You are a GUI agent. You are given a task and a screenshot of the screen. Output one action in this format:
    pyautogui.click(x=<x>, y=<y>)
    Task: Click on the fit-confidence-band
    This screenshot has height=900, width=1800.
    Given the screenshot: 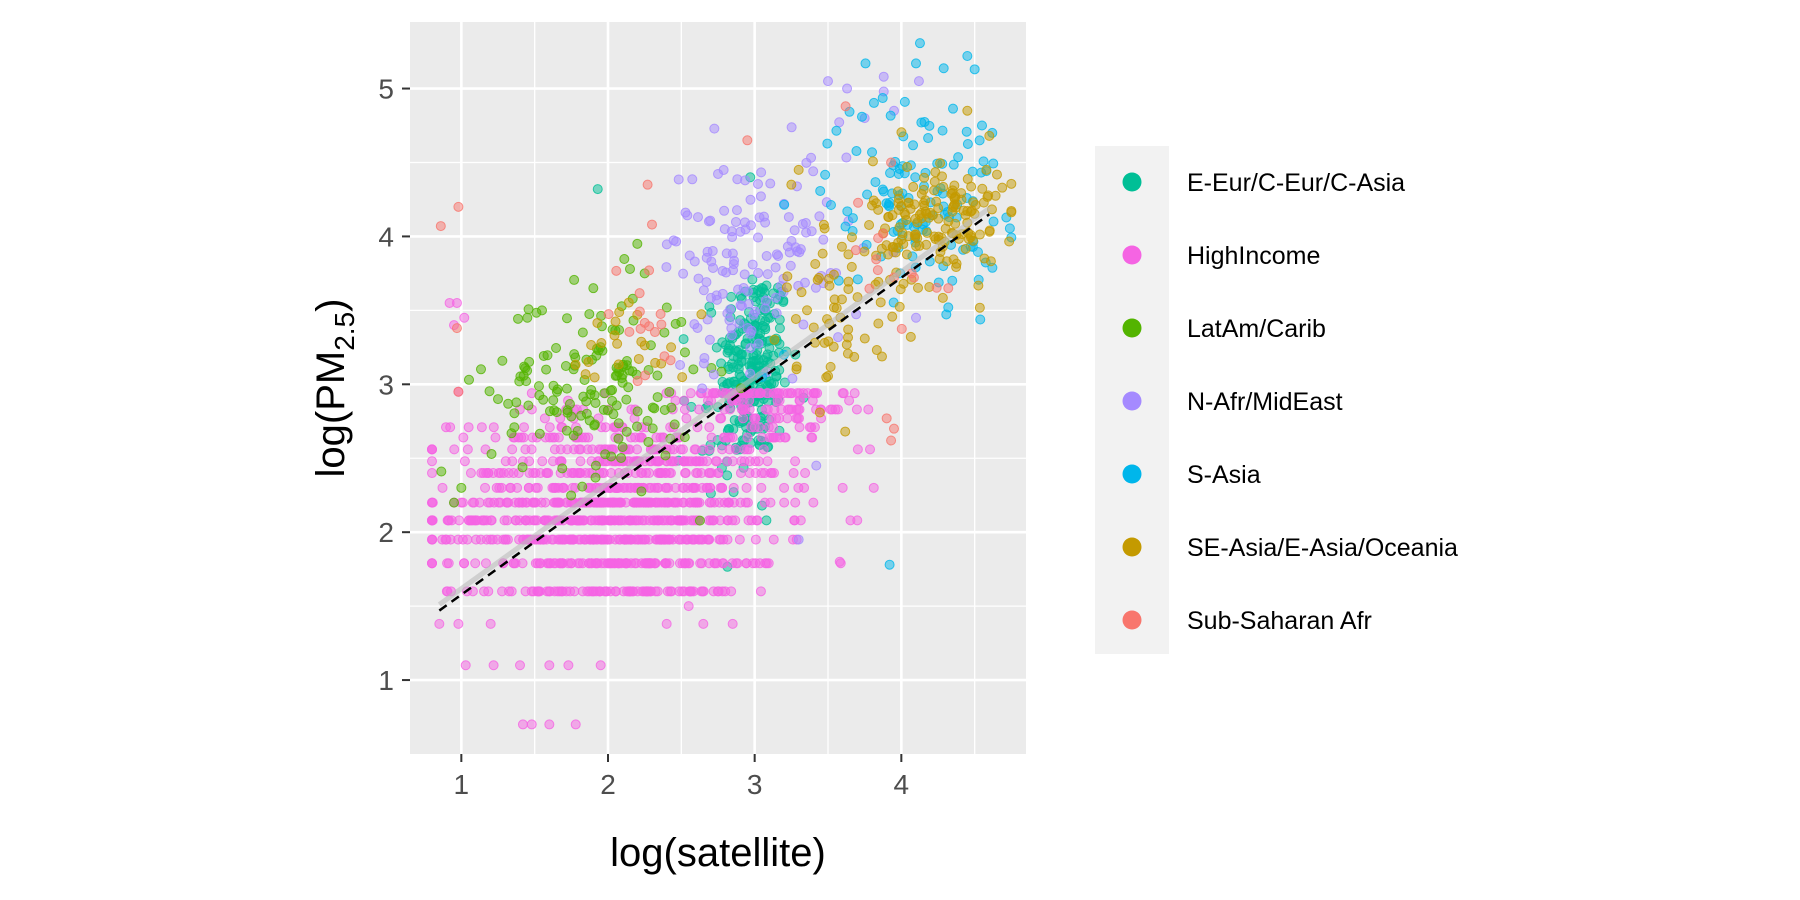 What is the action you would take?
    pyautogui.click(x=714, y=406)
    